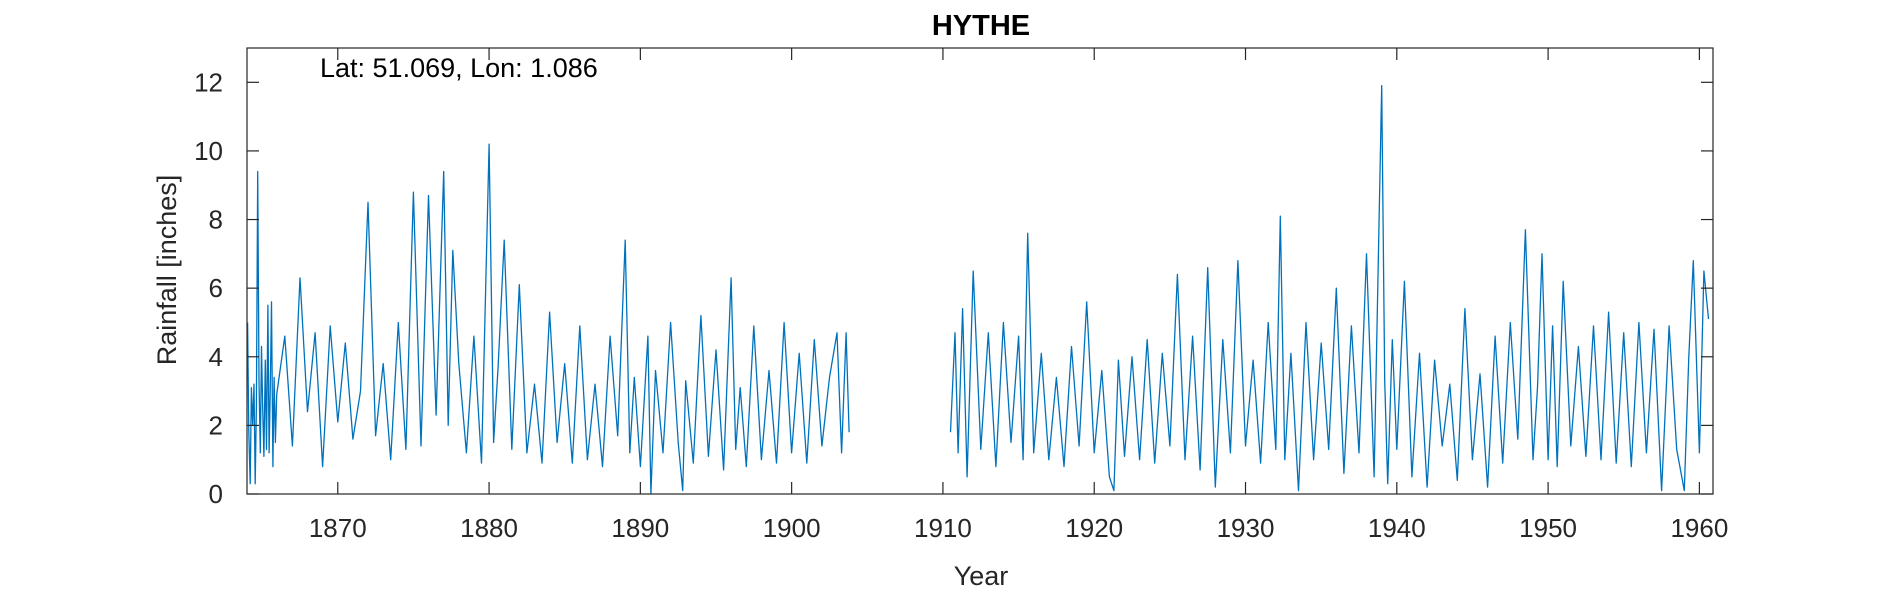  I want to click on y-tick-label-6: 6, so click(216, 288).